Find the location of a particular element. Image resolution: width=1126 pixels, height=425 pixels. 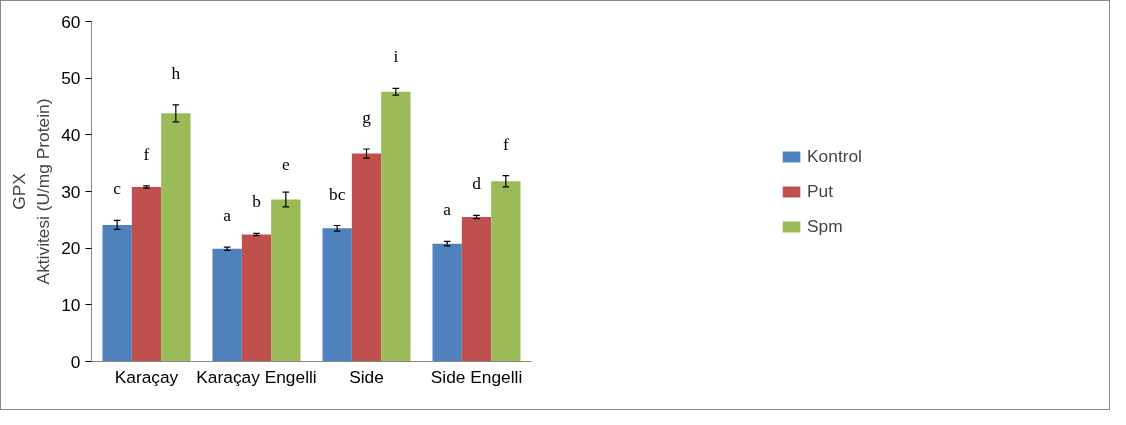

y-tick-label: 0 is located at coordinates (75, 361).